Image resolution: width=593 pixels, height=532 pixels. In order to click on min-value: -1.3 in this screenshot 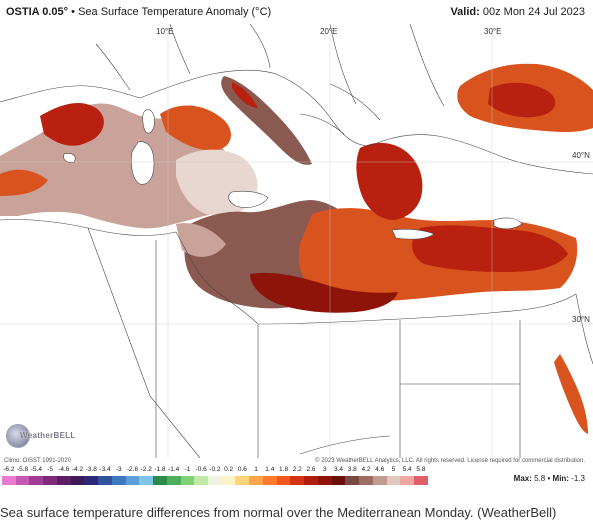, I will do `click(578, 478)`.